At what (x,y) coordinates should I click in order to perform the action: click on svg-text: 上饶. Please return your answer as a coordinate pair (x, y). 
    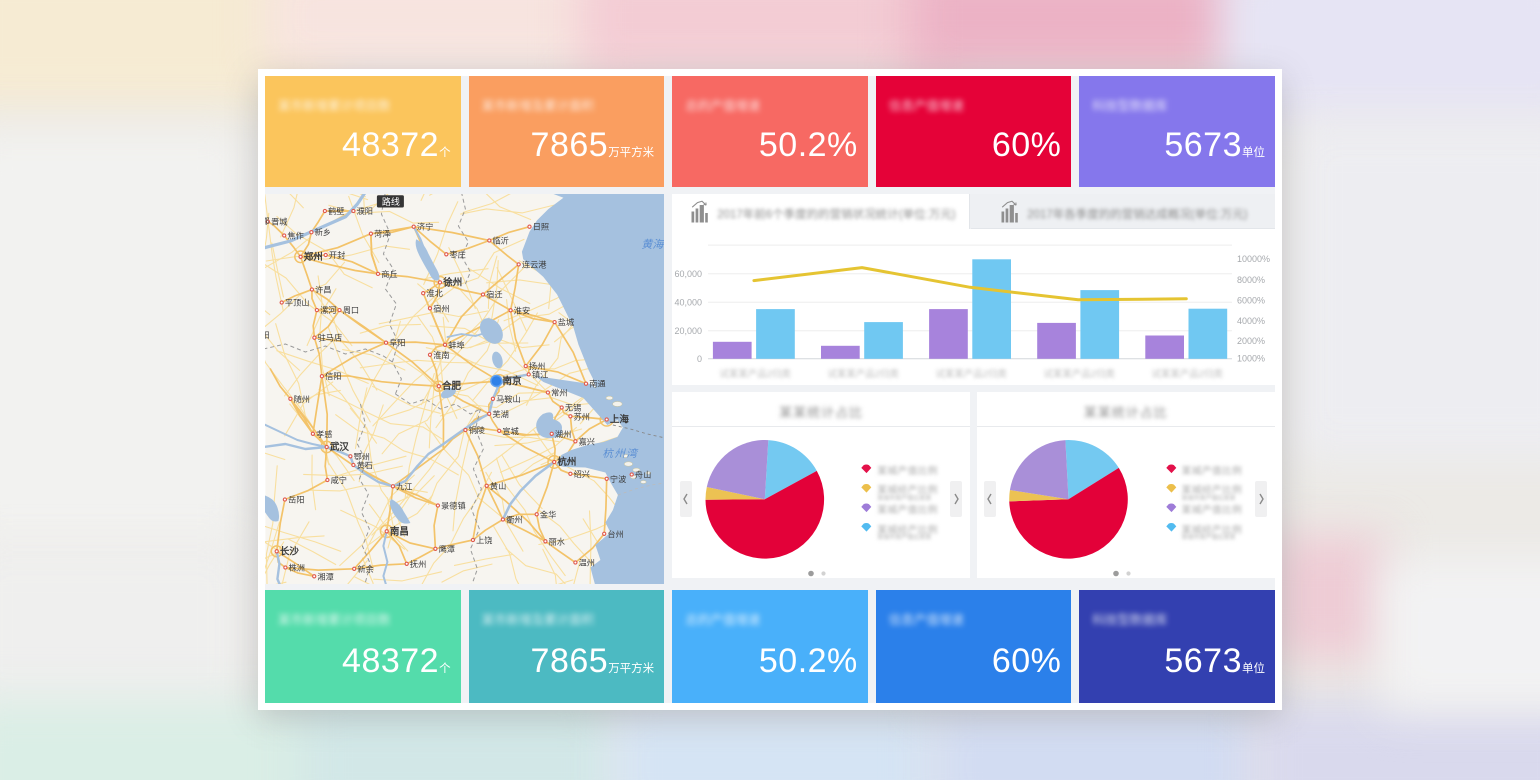
    Looking at the image, I should click on (484, 540).